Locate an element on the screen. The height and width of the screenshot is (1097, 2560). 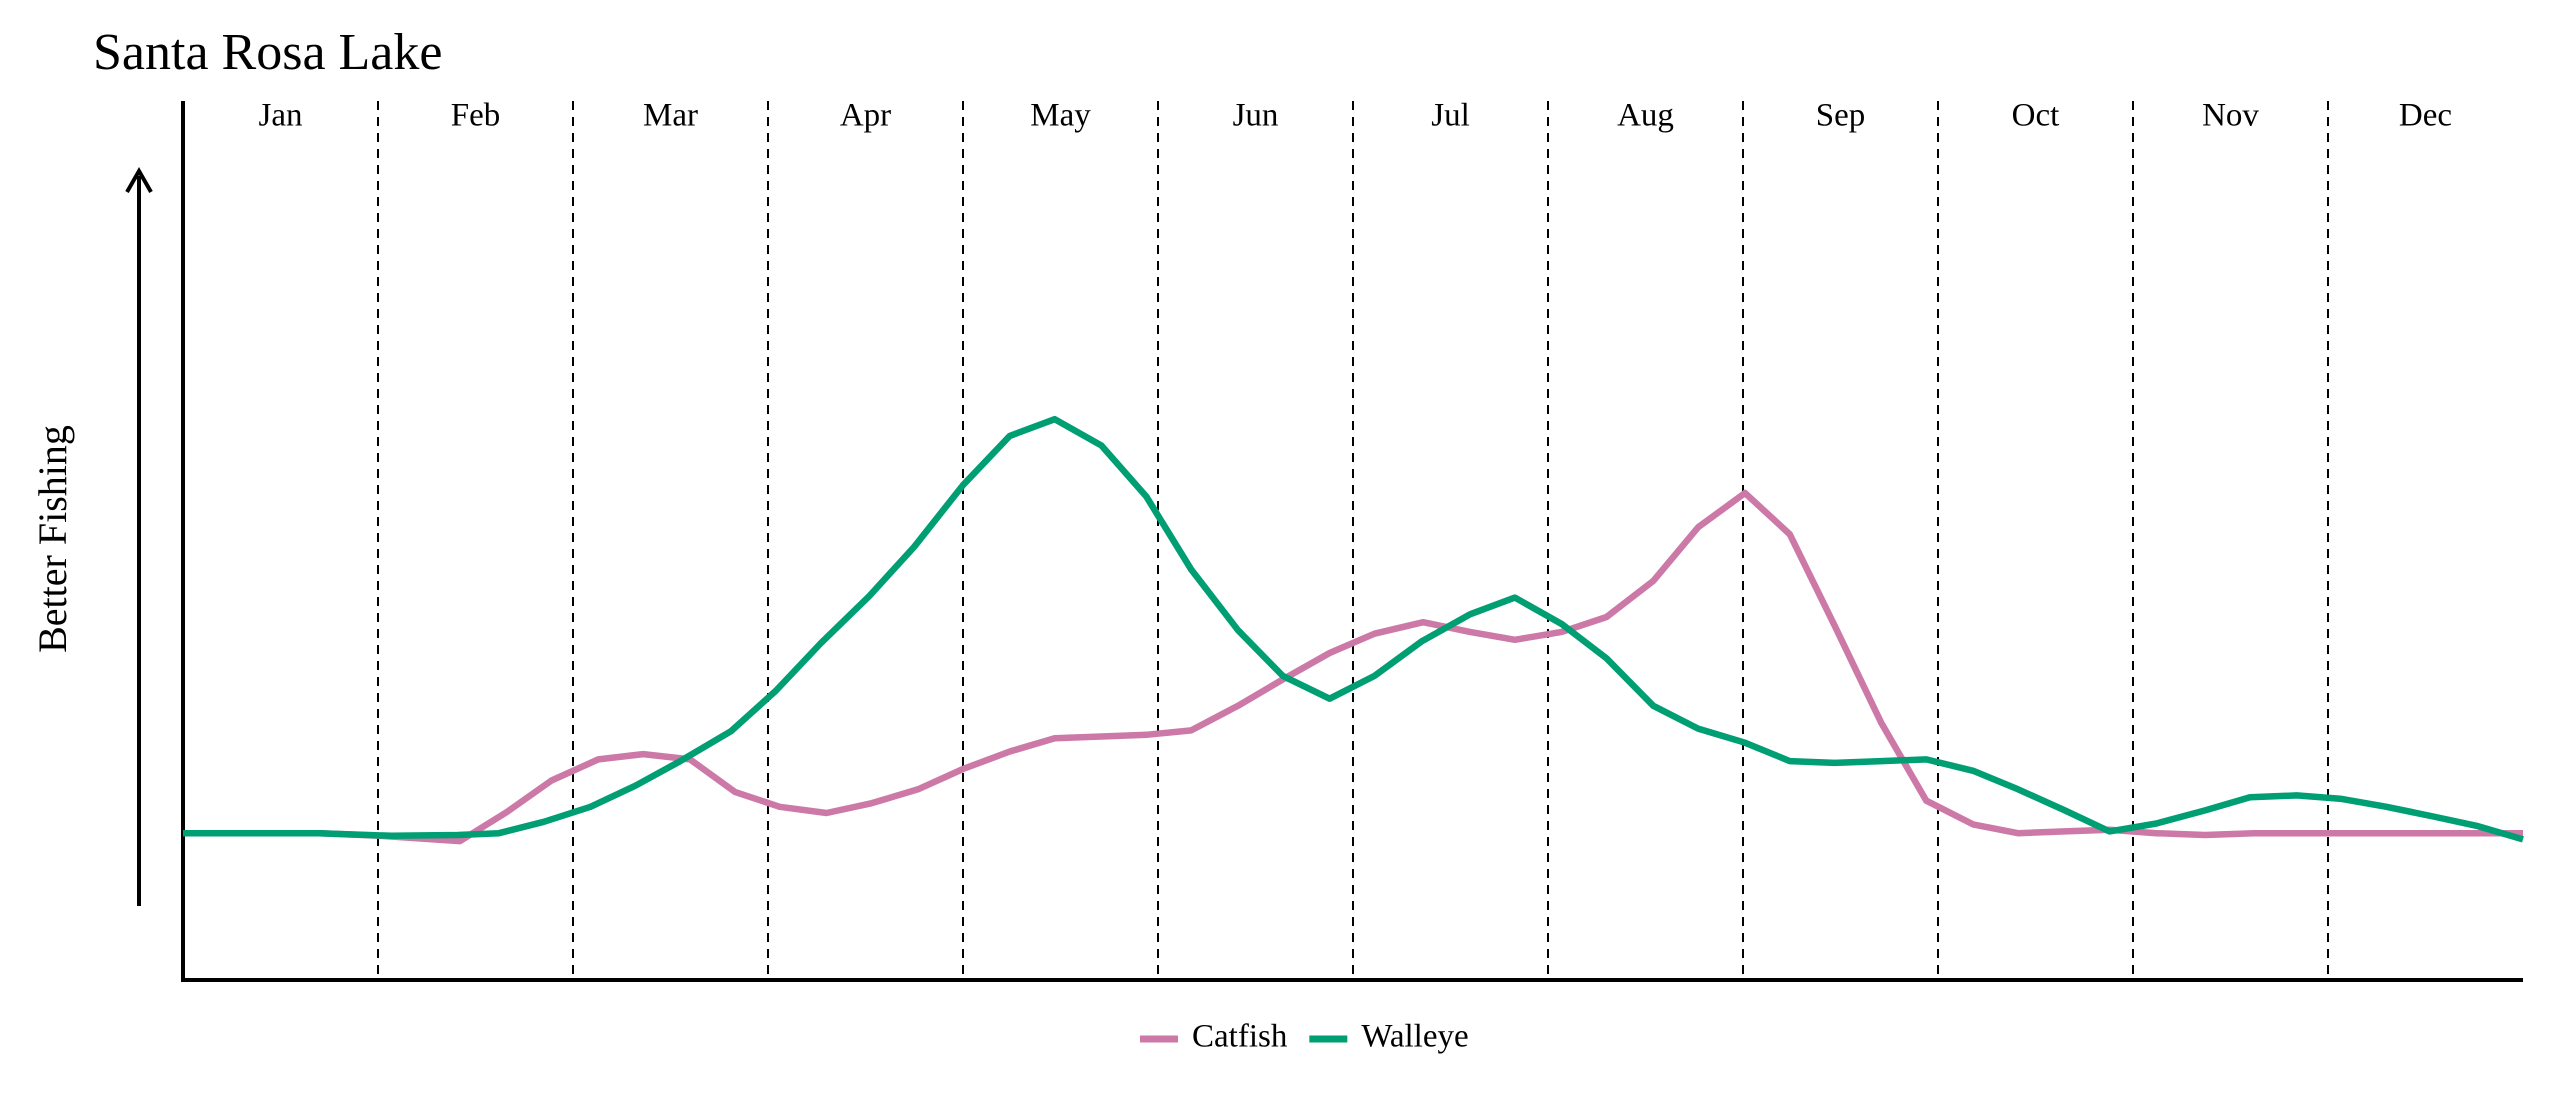
x-tick-label: Mar is located at coordinates (670, 116).